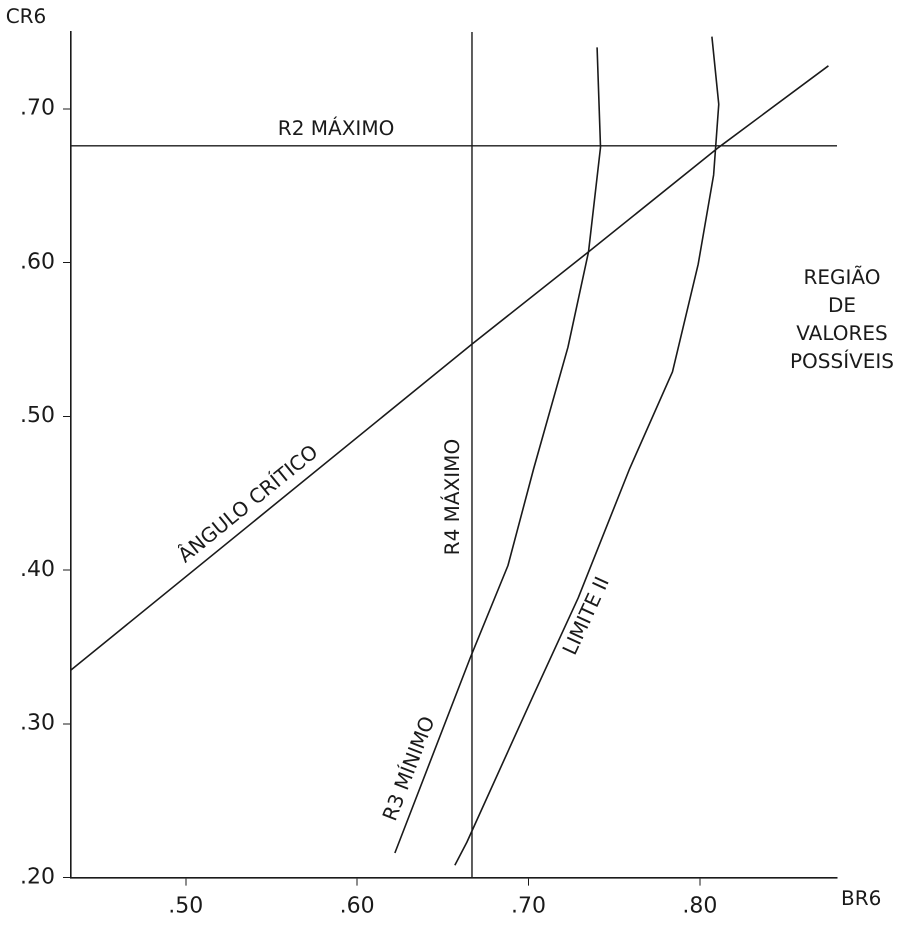  Describe the element at coordinates (37, 415) in the screenshot. I see `y-tick-label: .50` at that location.